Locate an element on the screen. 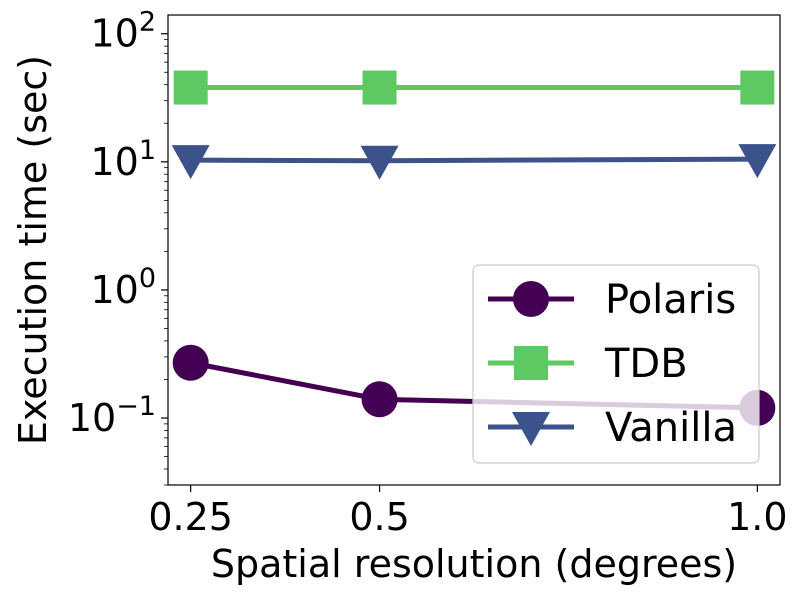  legend-entry: Polaris is located at coordinates (612, 300).